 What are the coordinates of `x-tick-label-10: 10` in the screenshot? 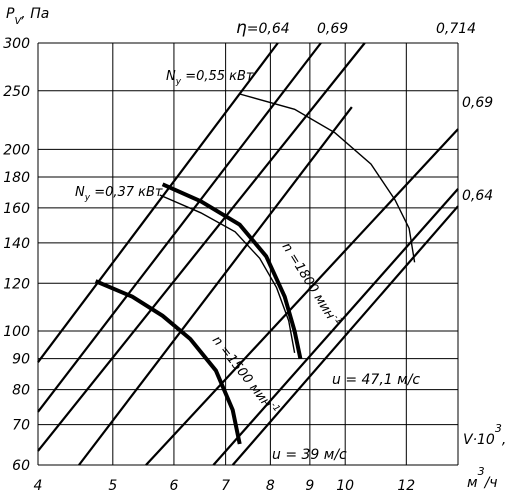 It's located at (345, 486).